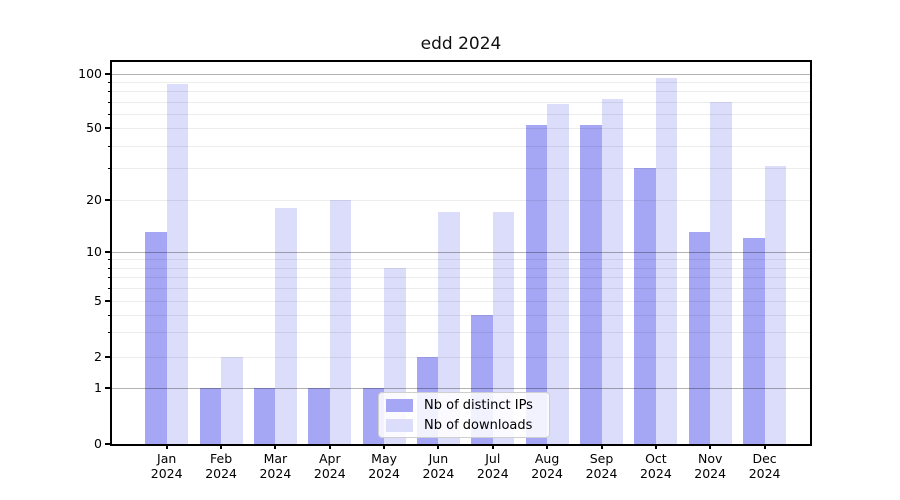 The width and height of the screenshot is (900, 500). Describe the element at coordinates (547, 446) in the screenshot. I see `x-tick-mark-aug` at that location.